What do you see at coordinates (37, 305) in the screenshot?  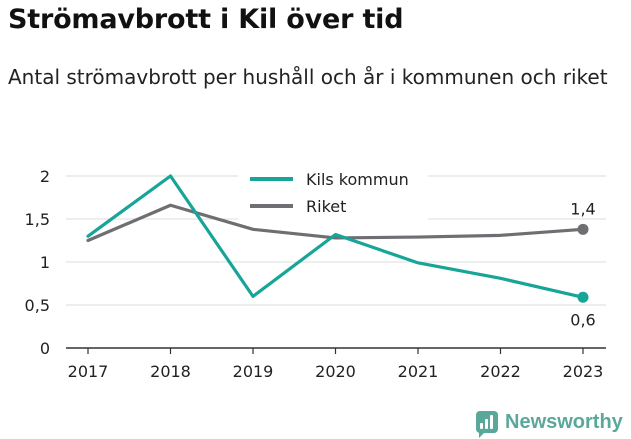 I see `y-tick-label: 0,5` at bounding box center [37, 305].